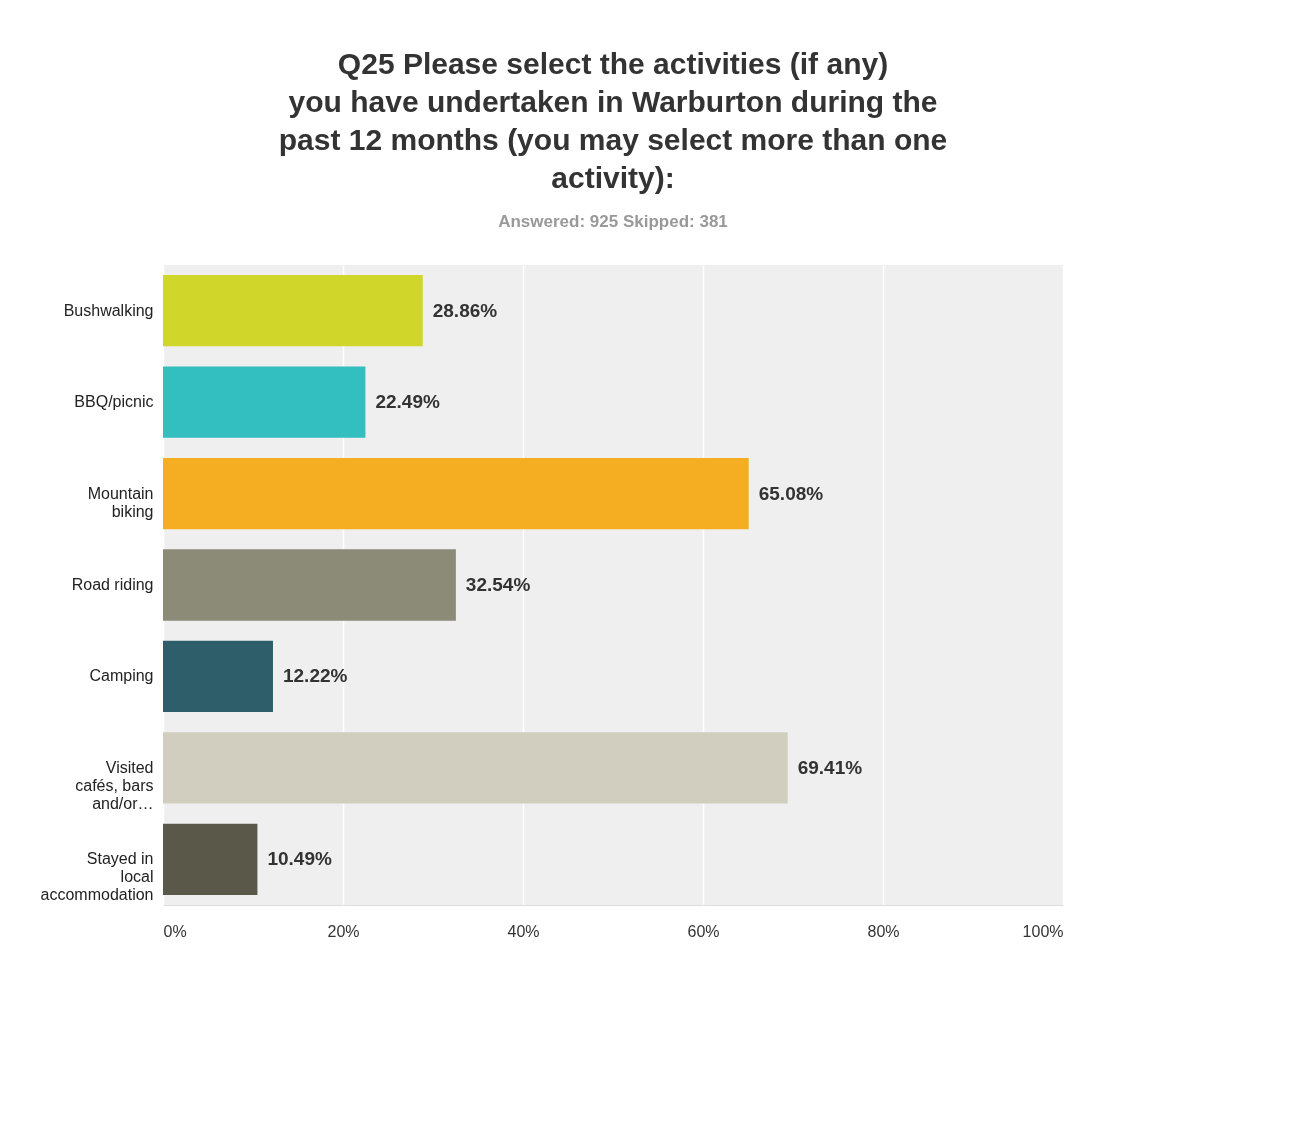  What do you see at coordinates (703, 931) in the screenshot?
I see `x-tick-label: 60%` at bounding box center [703, 931].